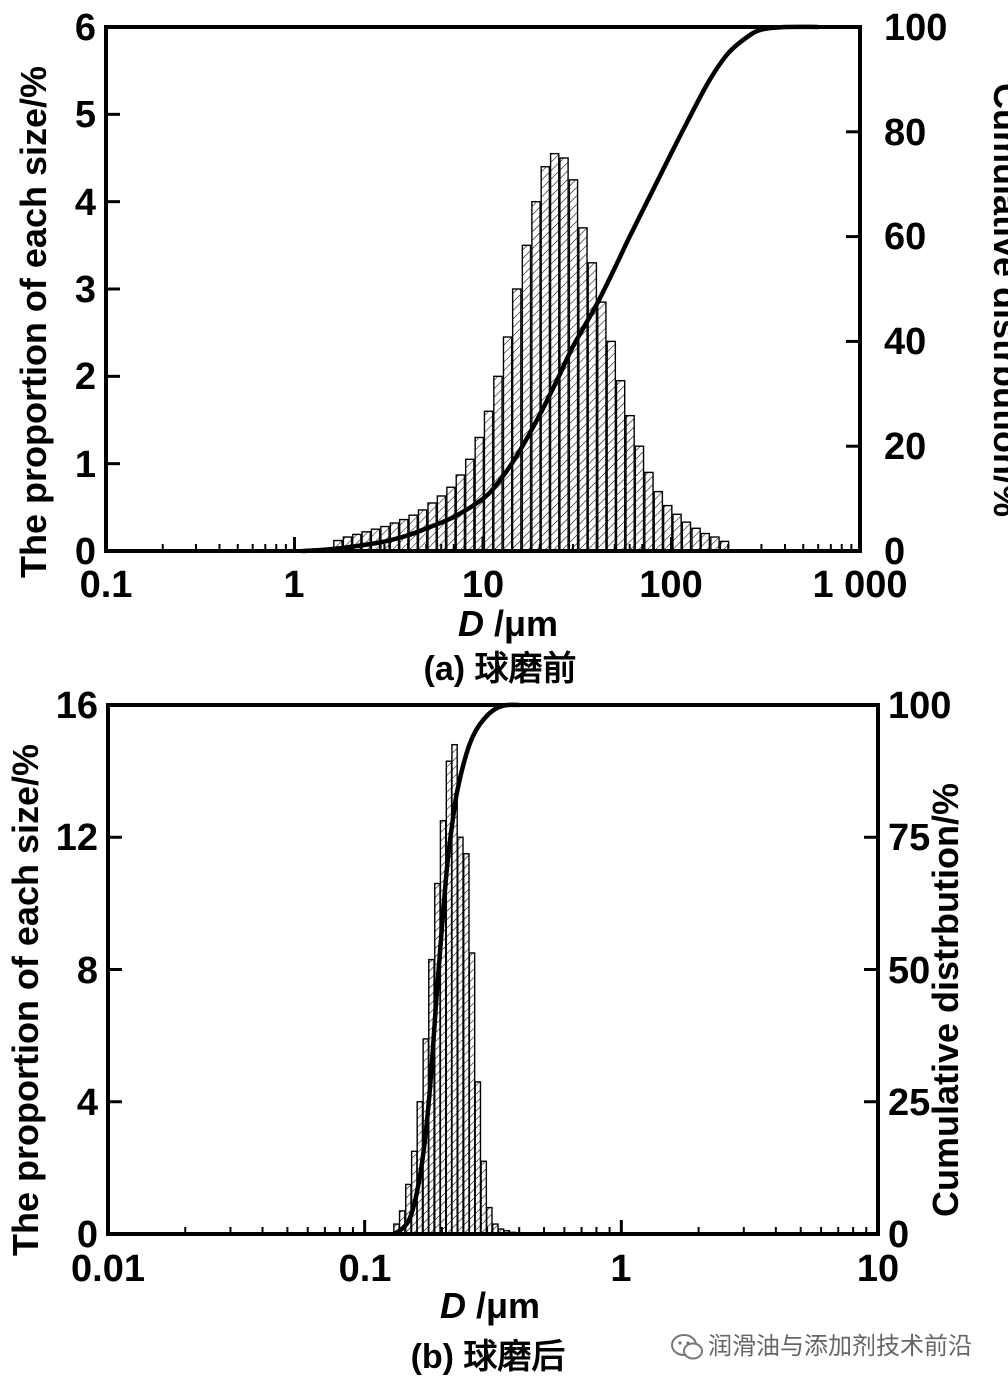 This screenshot has height=1386, width=1008. Describe the element at coordinates (945, 1000) in the screenshot. I see `panel-b-y2-axis-title: Cumulative distrbution/%` at that location.